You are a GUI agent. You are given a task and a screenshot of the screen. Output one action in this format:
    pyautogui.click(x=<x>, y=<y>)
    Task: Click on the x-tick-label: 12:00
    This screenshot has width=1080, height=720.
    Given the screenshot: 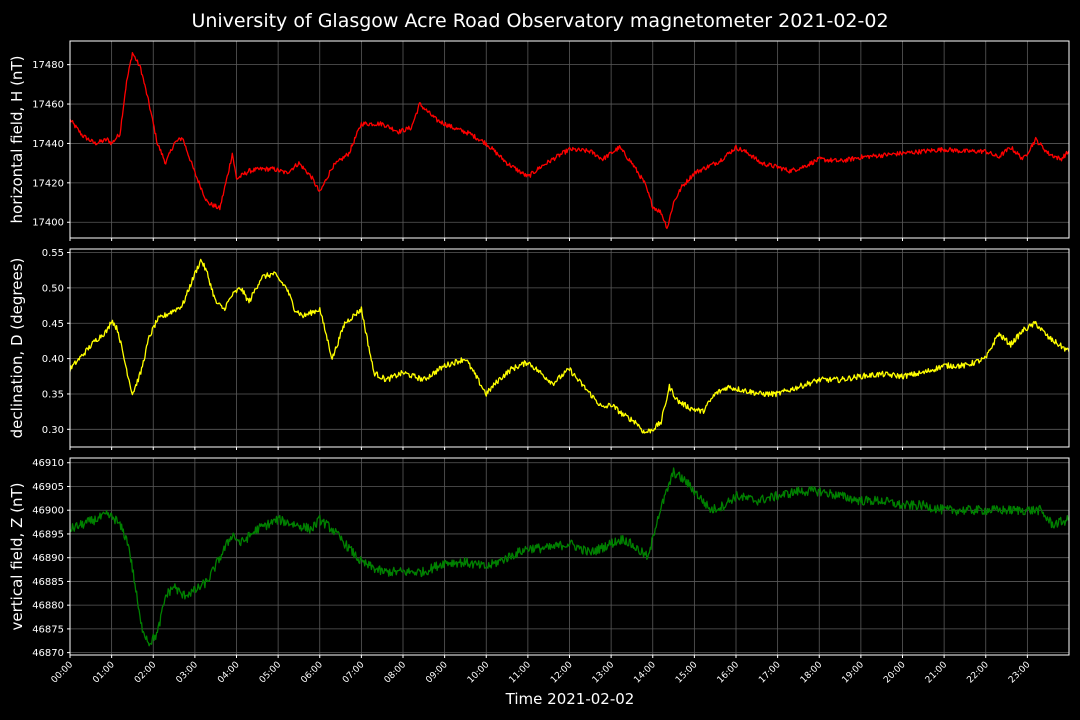 What is the action you would take?
    pyautogui.click(x=562, y=673)
    